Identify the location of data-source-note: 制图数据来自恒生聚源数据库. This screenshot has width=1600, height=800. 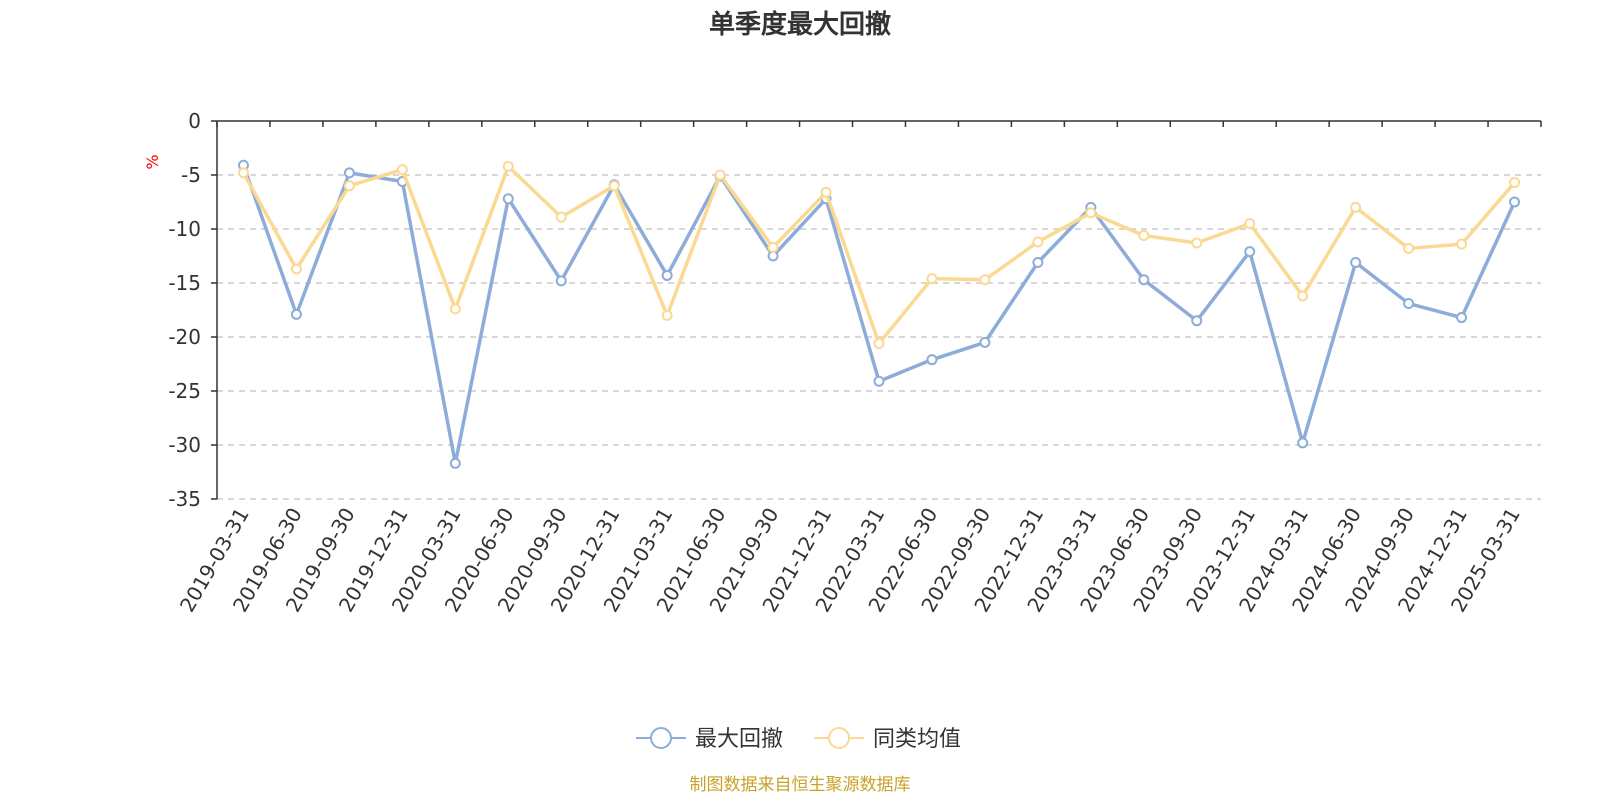
(800, 785).